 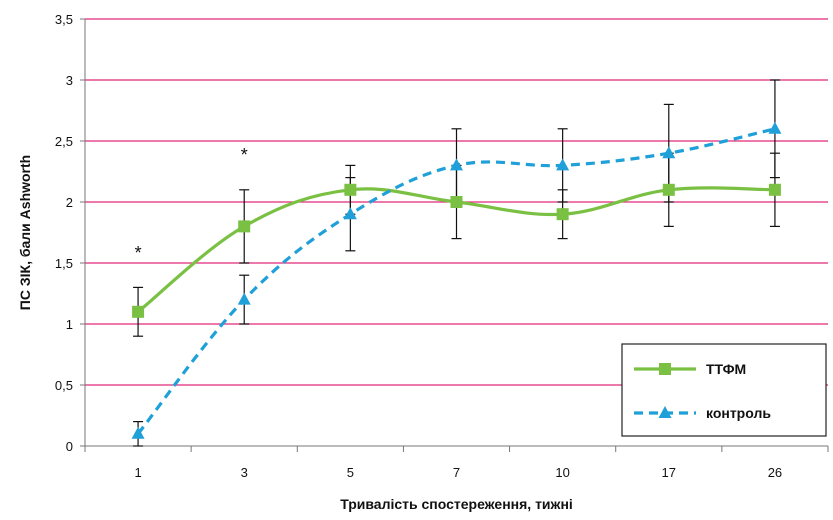 I want to click on x-tick-label: 3, so click(x=244, y=472).